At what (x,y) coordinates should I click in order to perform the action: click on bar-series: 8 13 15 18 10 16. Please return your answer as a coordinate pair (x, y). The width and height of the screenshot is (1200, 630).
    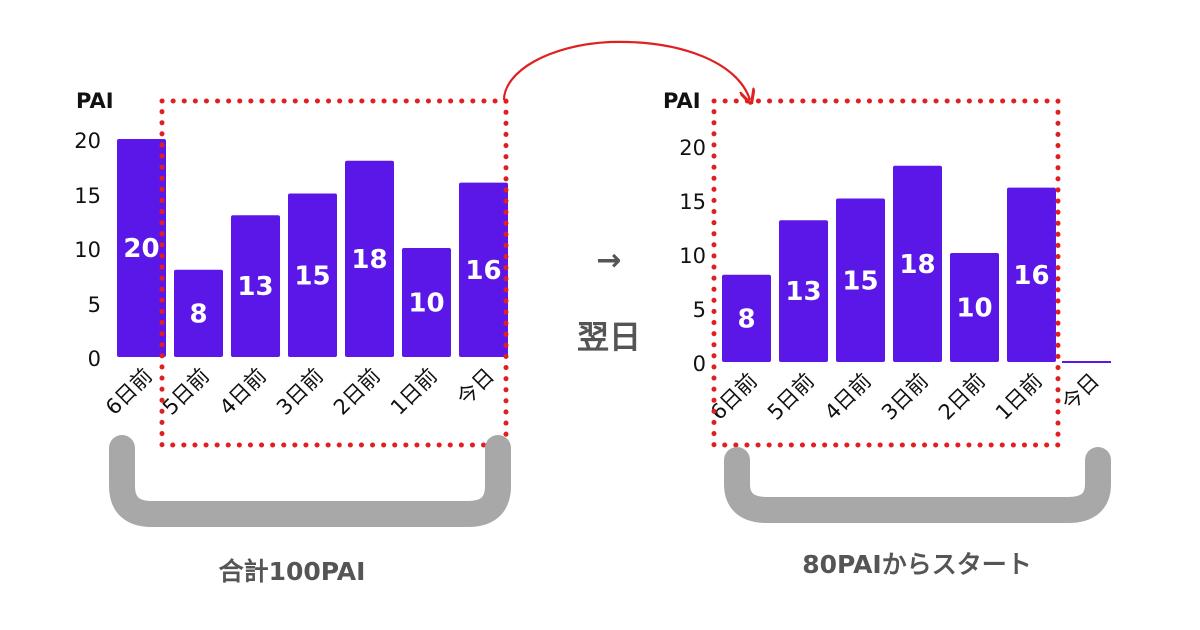
    Looking at the image, I should click on (916, 264).